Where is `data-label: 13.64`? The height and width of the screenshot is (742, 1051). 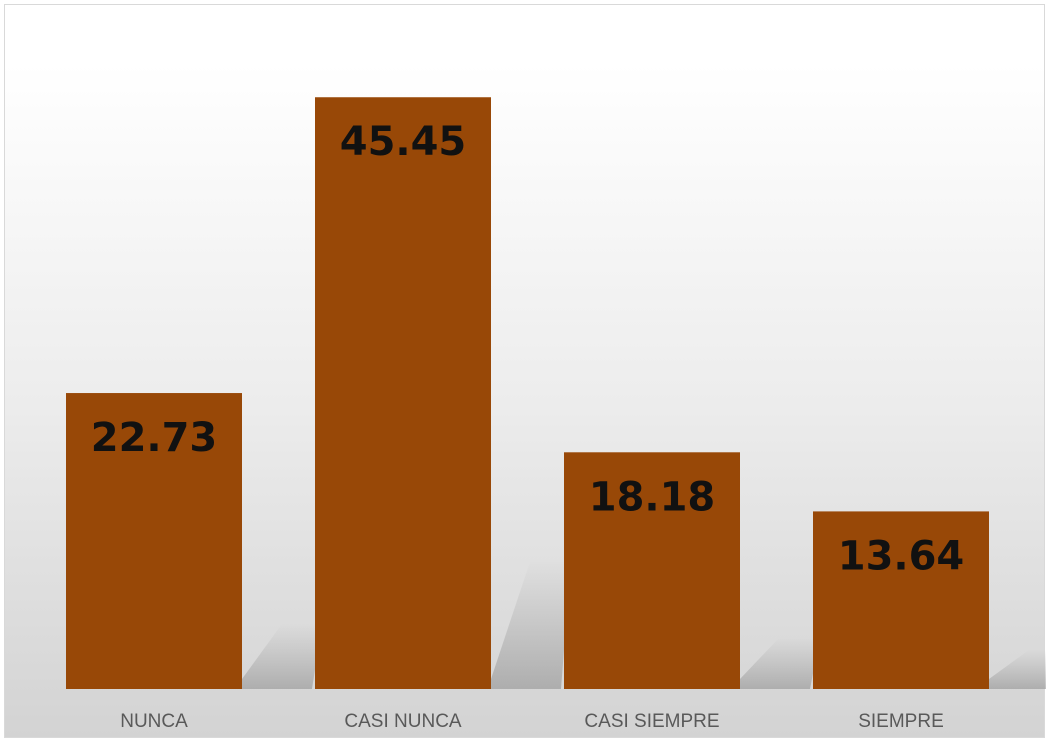
data-label: 13.64 is located at coordinates (901, 556).